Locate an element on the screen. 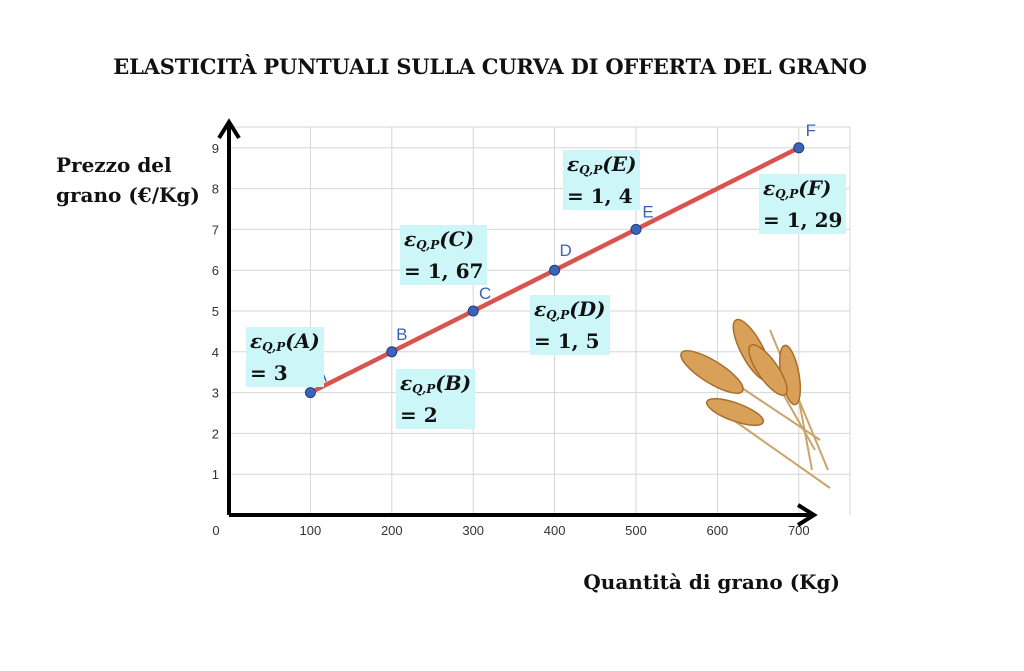 Image resolution: width=1024 pixels, height=671 pixels. y-tick-label: 4 is located at coordinates (215, 352).